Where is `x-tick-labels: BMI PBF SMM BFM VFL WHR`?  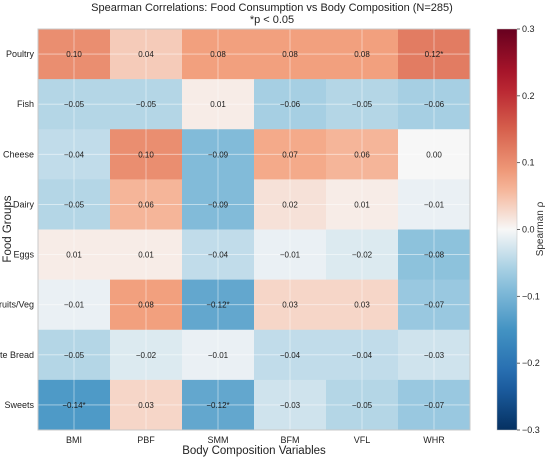
x-tick-labels: BMI PBF SMM BFM VFL WHR is located at coordinates (255, 440).